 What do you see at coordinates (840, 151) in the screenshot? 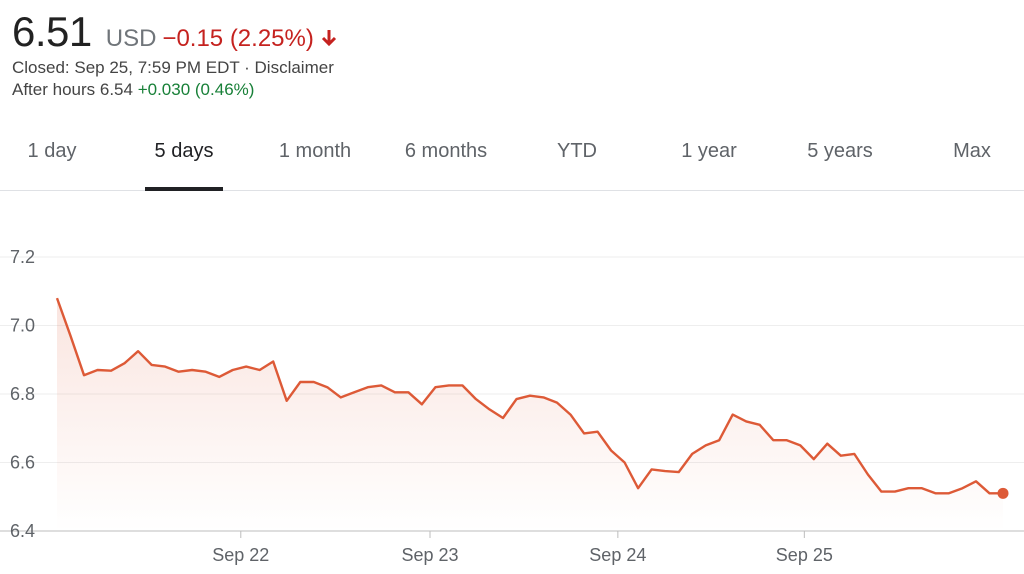
I see `tab-5-years: 5 years` at bounding box center [840, 151].